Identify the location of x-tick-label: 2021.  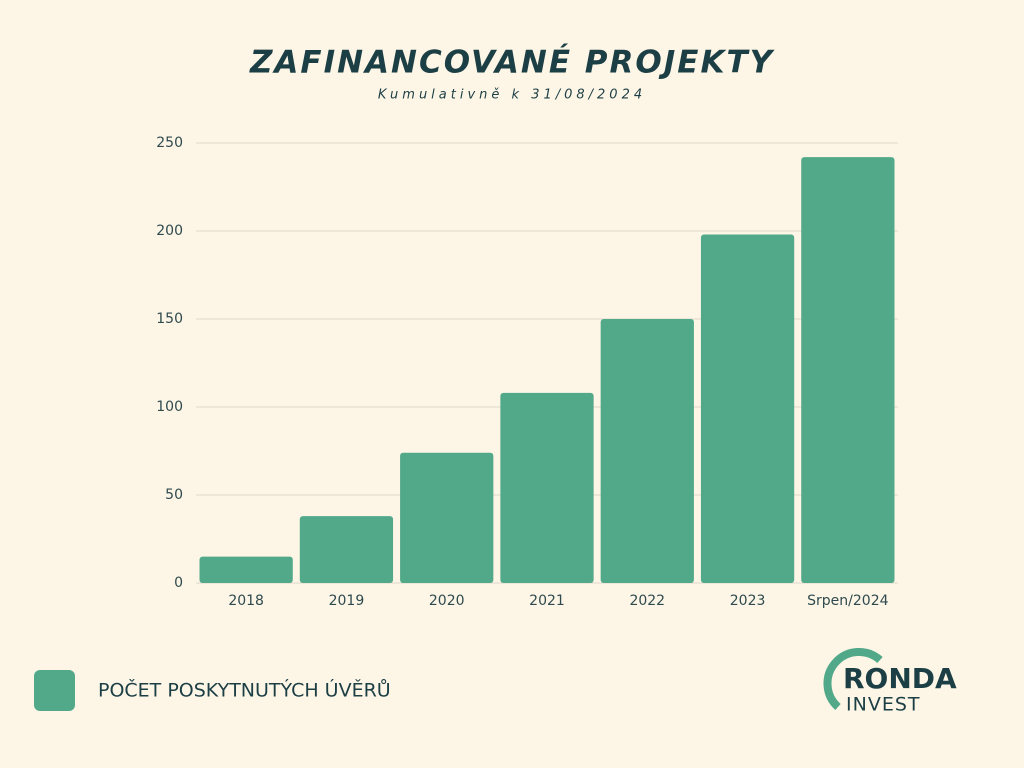
(547, 601).